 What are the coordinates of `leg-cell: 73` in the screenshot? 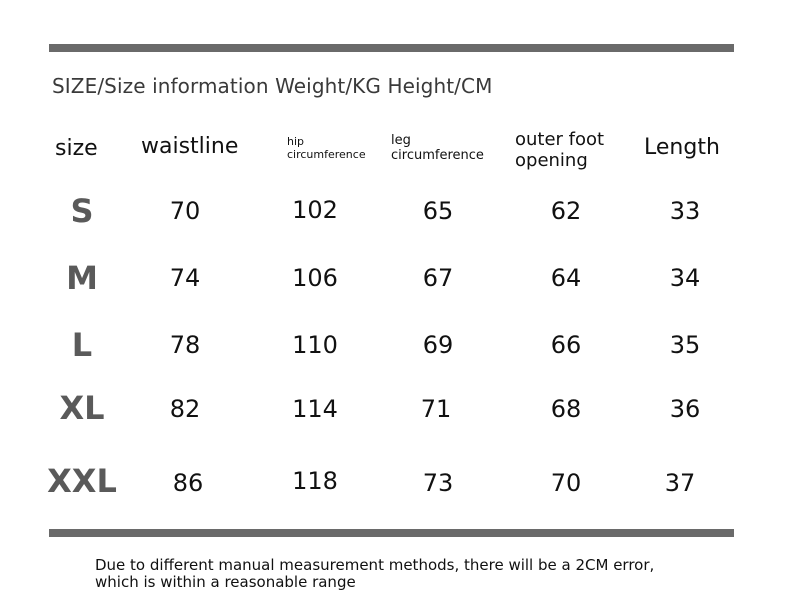 It's located at (438, 483).